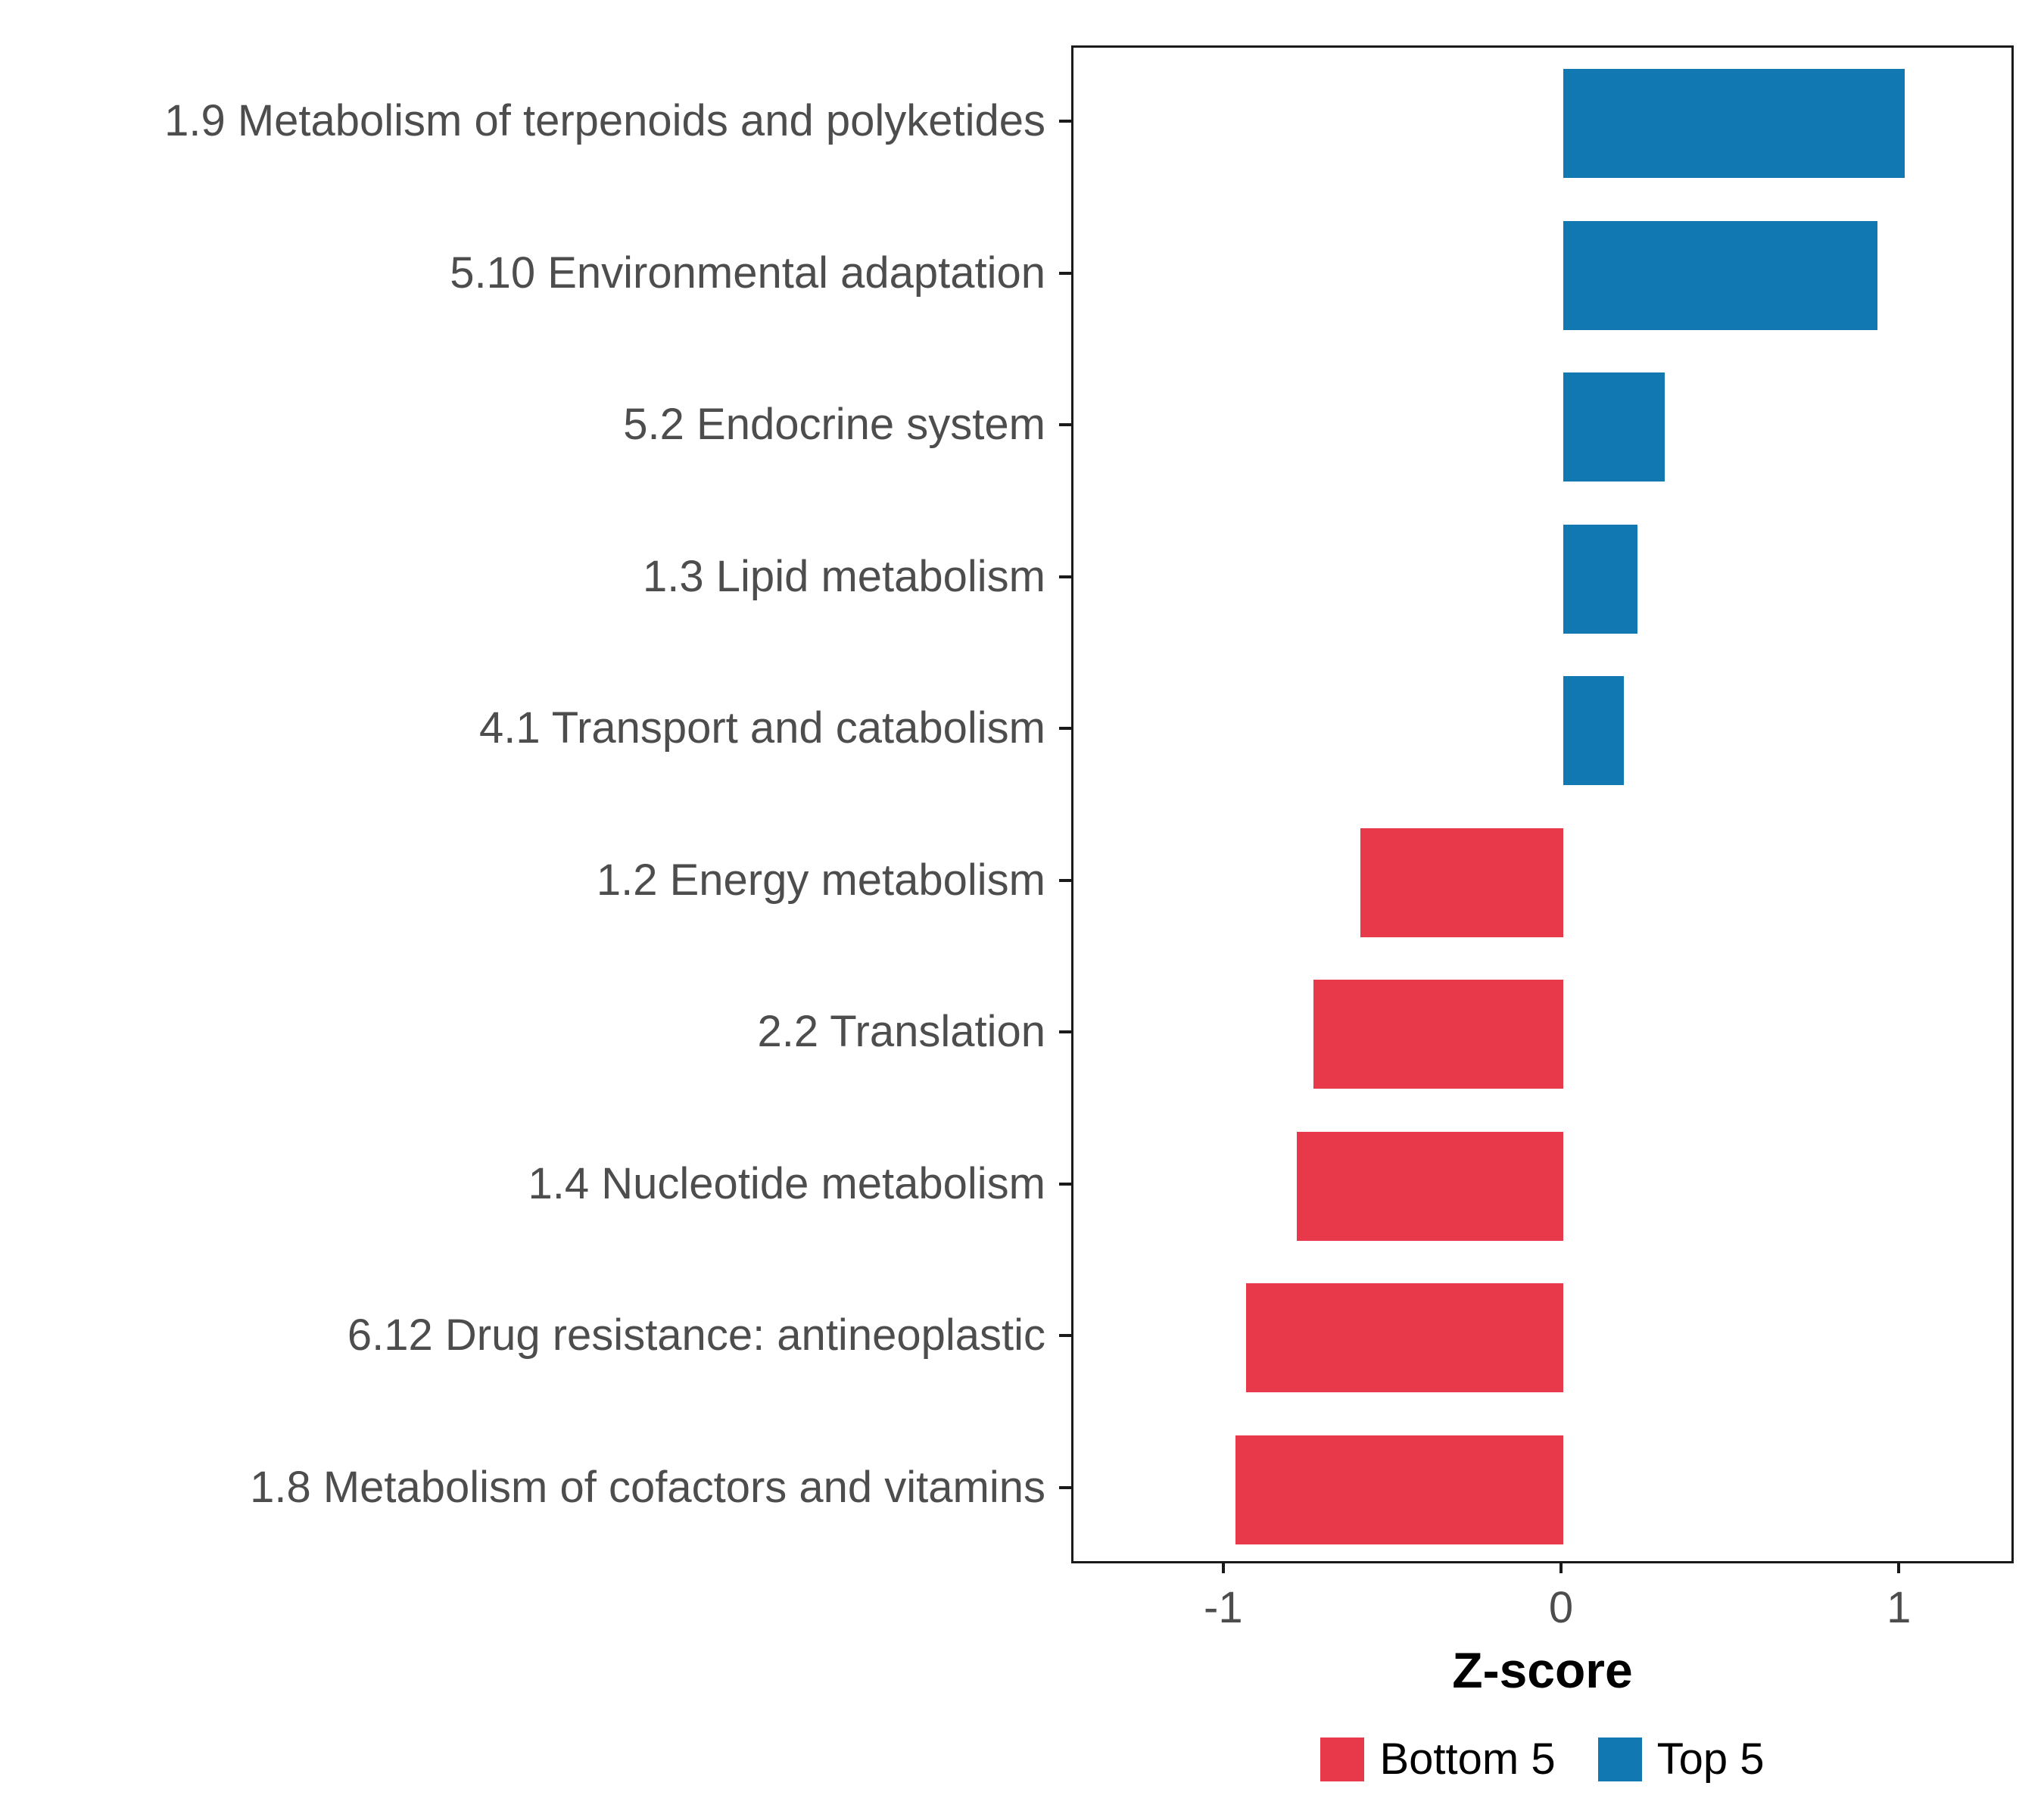  I want to click on legend-item-bottom-5: Bottom 5, so click(1438, 1759).